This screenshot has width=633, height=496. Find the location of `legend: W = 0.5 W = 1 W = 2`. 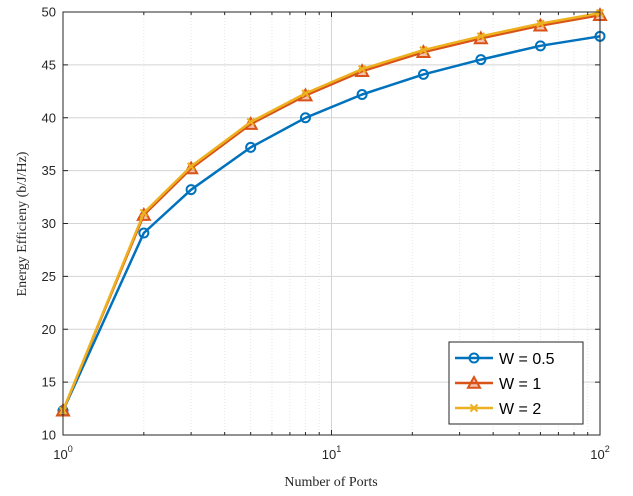

legend: W = 0.5 W = 1 W = 2 is located at coordinates (516, 383).